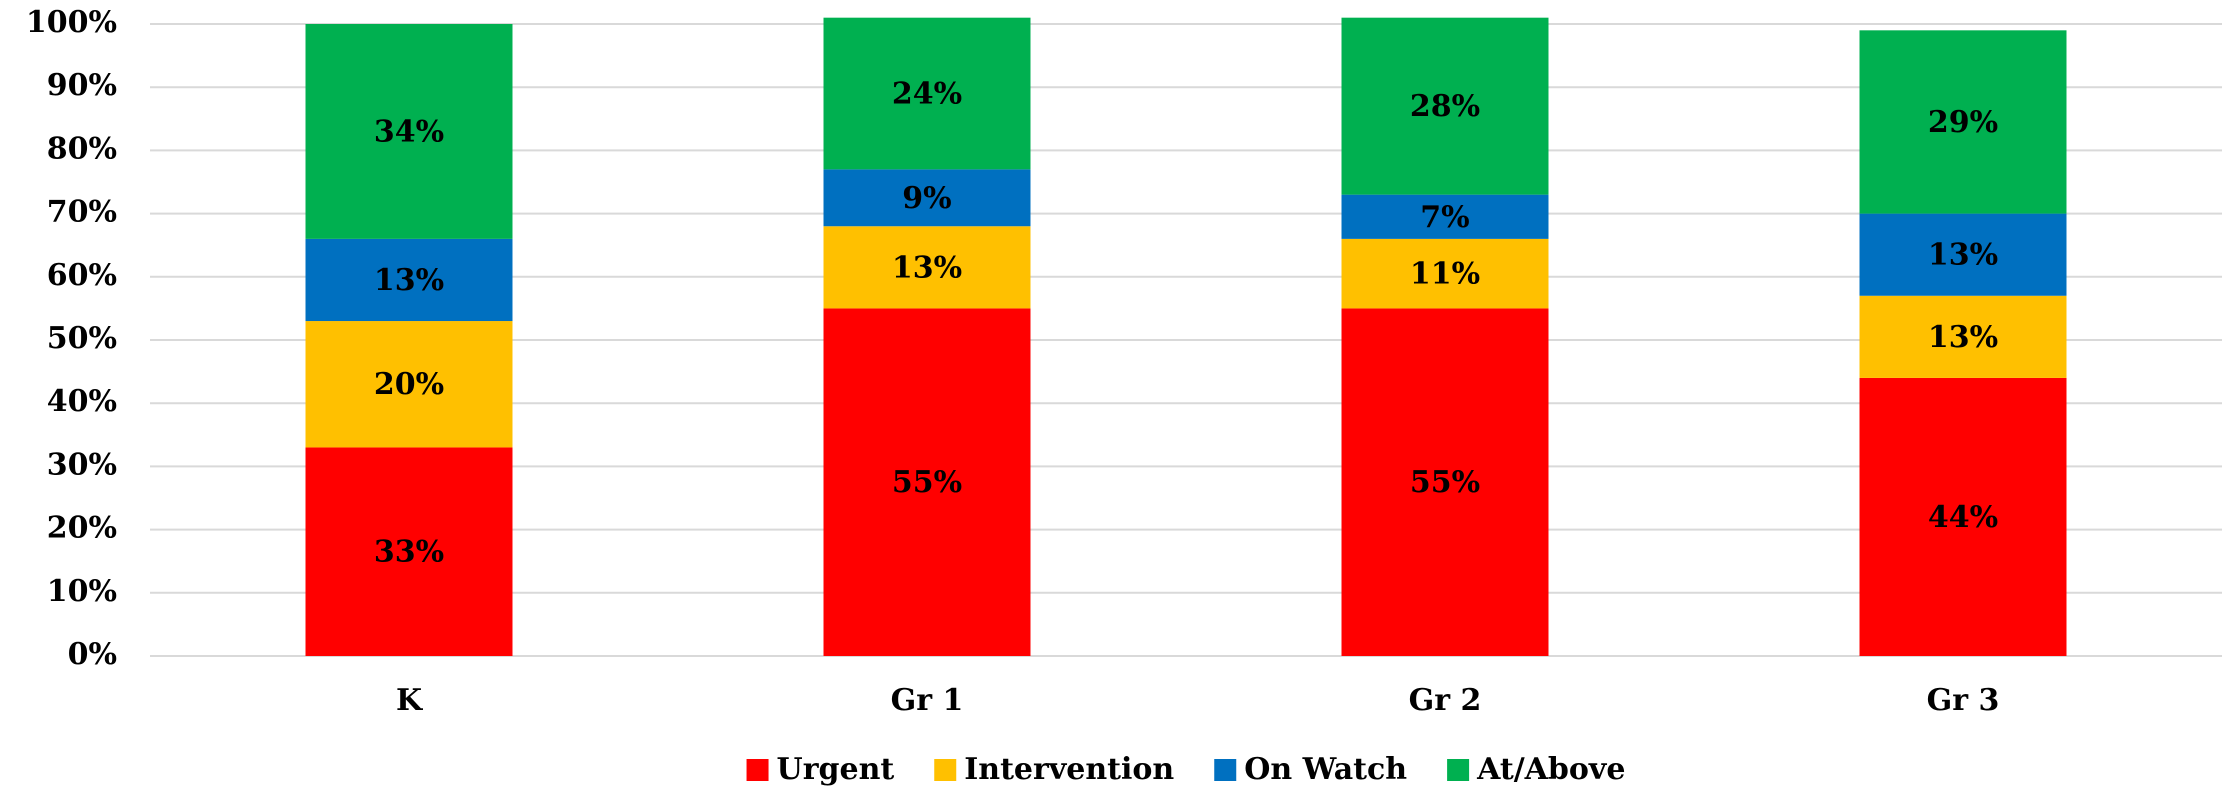 Image resolution: width=2231 pixels, height=788 pixels. I want to click on value-label: 24%, so click(927, 94).